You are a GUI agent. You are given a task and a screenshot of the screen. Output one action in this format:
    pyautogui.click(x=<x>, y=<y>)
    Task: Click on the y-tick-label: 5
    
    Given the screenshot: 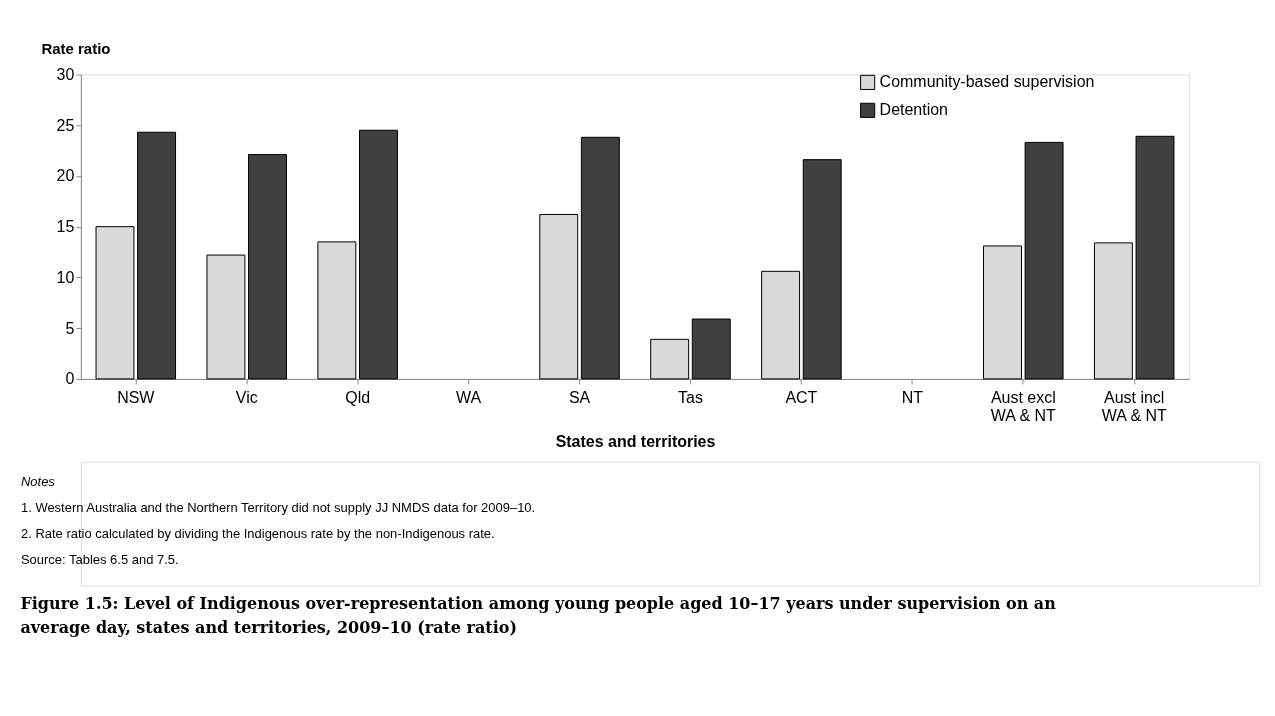 What is the action you would take?
    pyautogui.click(x=70, y=328)
    